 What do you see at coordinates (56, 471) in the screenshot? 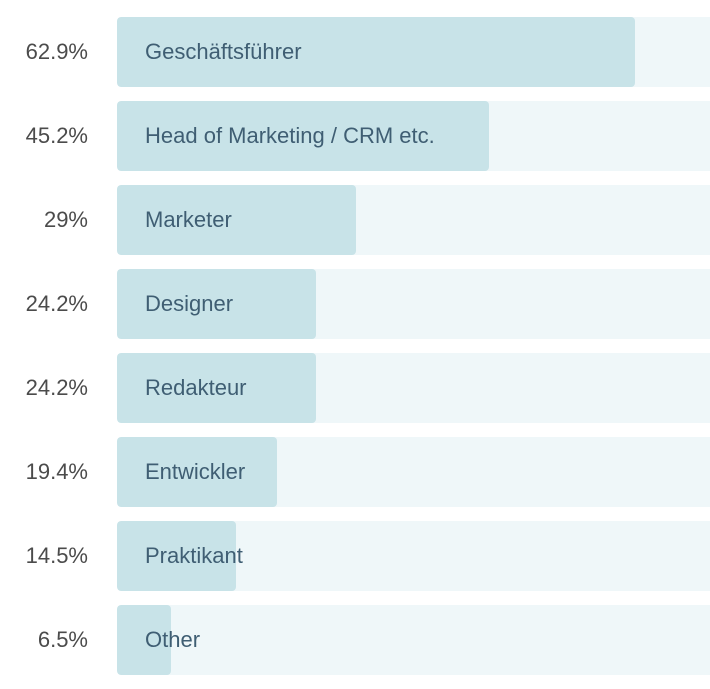
I see `value-label: 19.4%` at bounding box center [56, 471].